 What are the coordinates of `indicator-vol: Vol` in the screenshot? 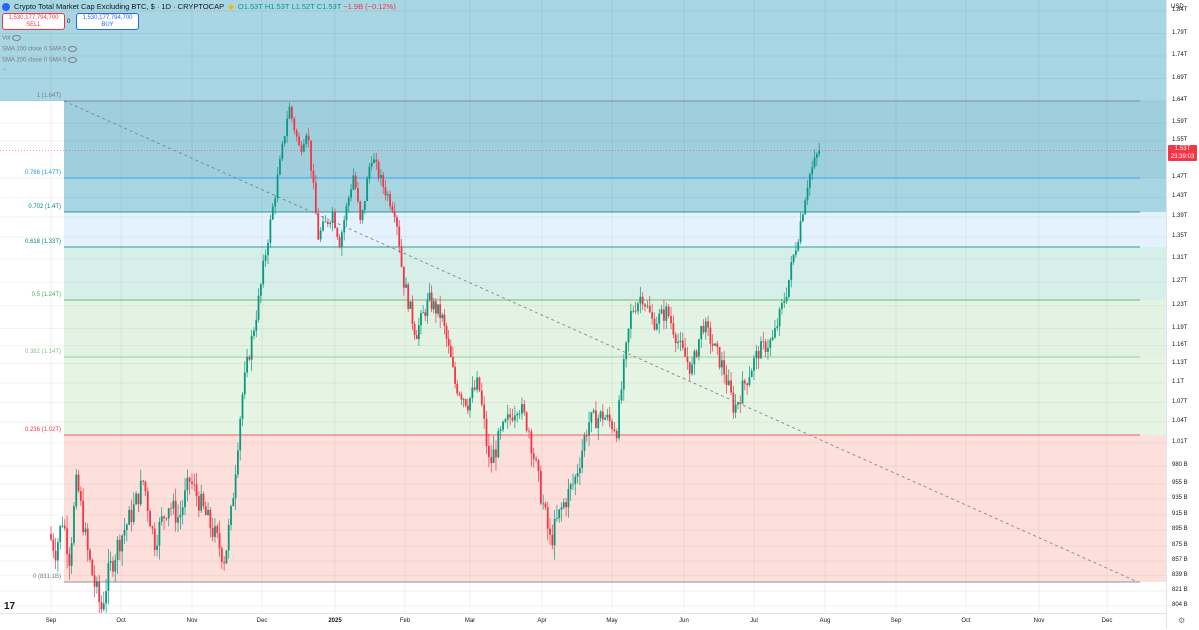 It's located at (12, 38).